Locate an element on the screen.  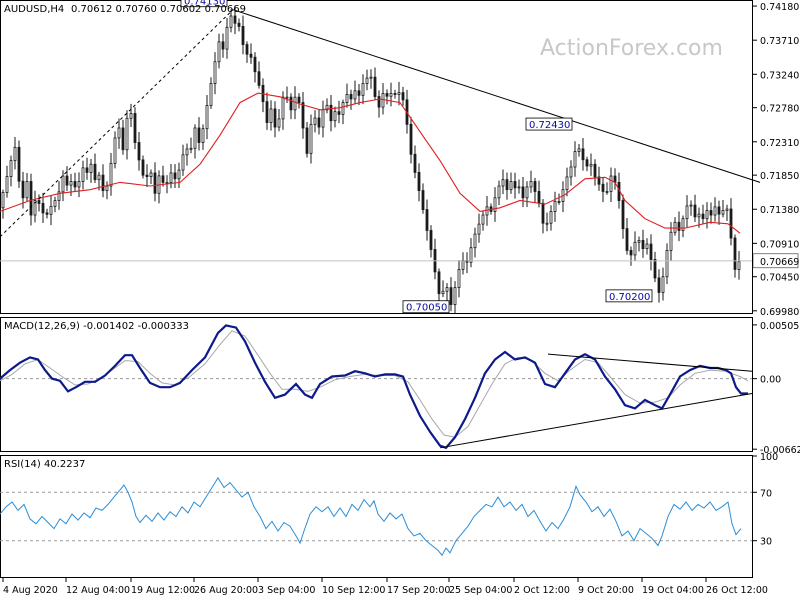
symbol-label: AUDUSD,H4 is located at coordinates (34, 9).